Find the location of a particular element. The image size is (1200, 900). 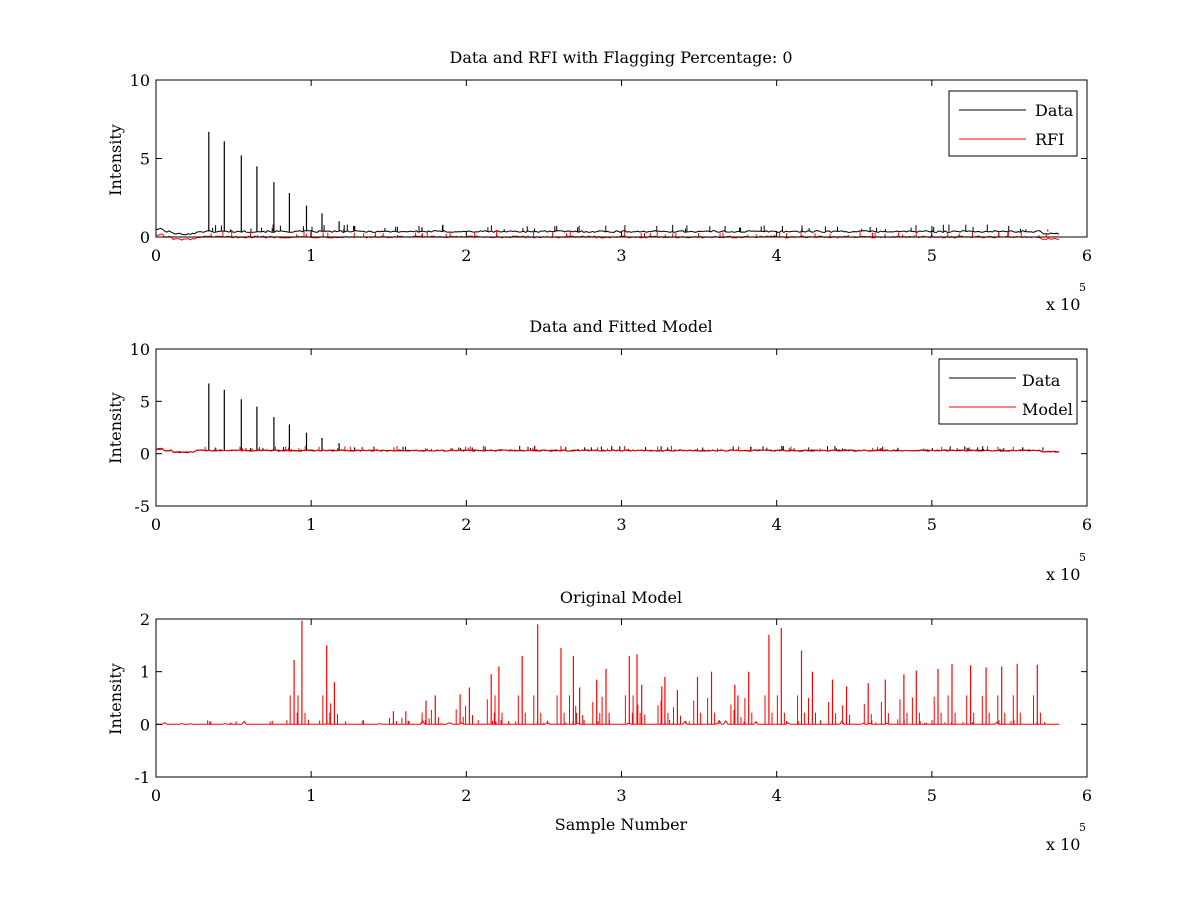

panel-3-y-tick-label: -1 is located at coordinates (142, 777).